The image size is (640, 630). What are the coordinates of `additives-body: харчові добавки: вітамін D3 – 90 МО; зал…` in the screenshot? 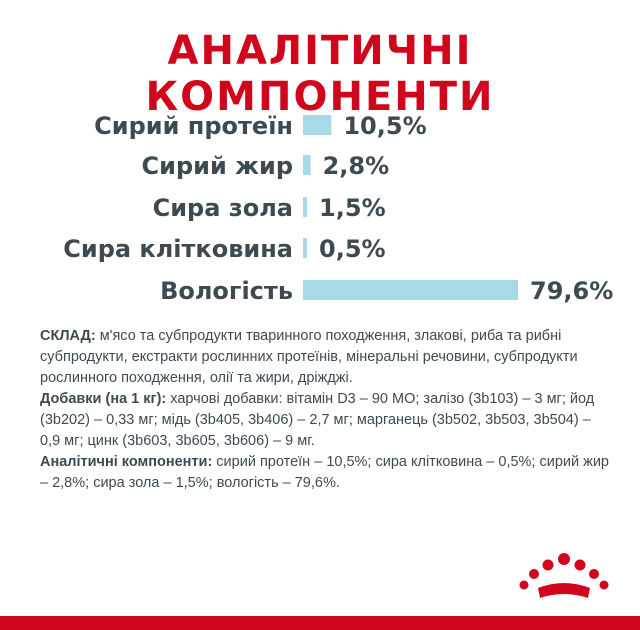 It's located at (317, 420).